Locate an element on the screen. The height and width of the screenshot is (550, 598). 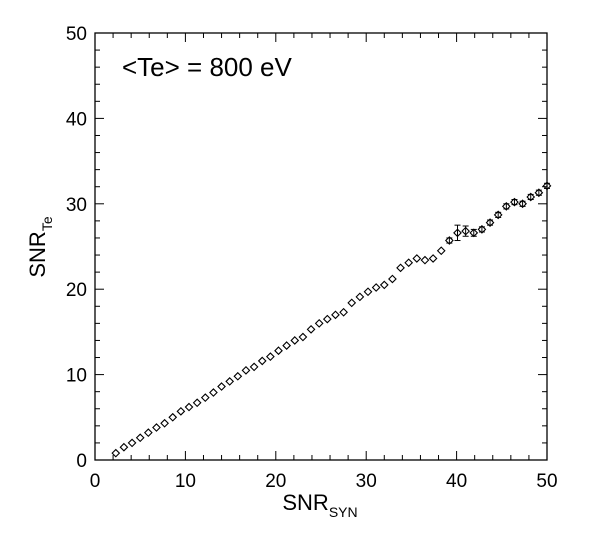
x-tick-label: 40 is located at coordinates (456, 481).